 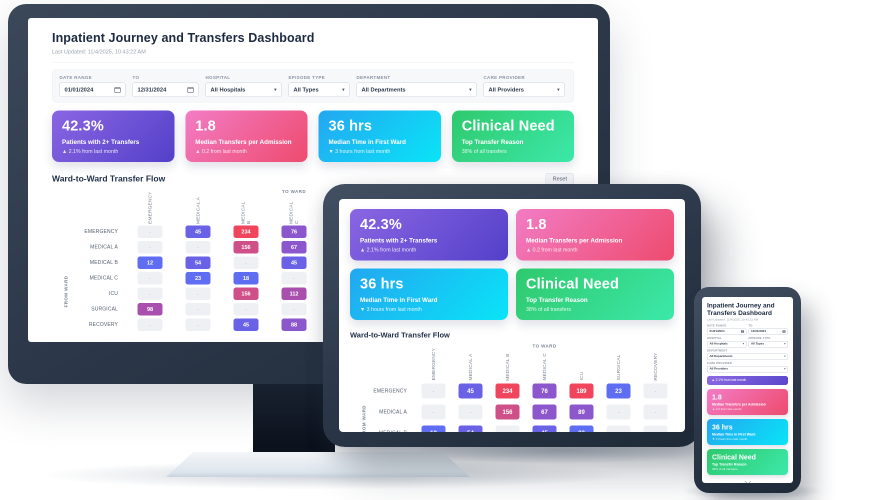 I want to click on heatmap-cell: 189, so click(x=581, y=391).